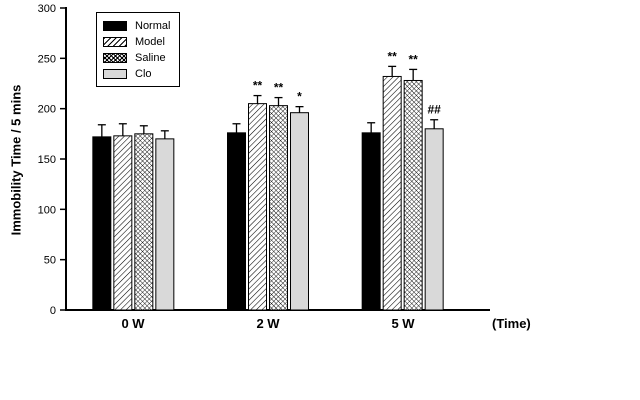 Image resolution: width=640 pixels, height=400 pixels. Describe the element at coordinates (403, 323) in the screenshot. I see `x-category-label-5w: 5 W` at that location.